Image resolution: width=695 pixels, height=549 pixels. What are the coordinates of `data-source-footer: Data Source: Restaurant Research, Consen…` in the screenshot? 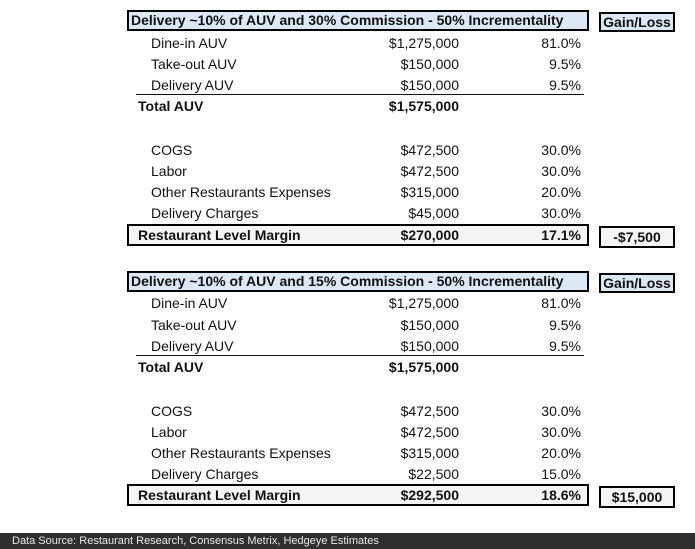 It's located at (347, 541).